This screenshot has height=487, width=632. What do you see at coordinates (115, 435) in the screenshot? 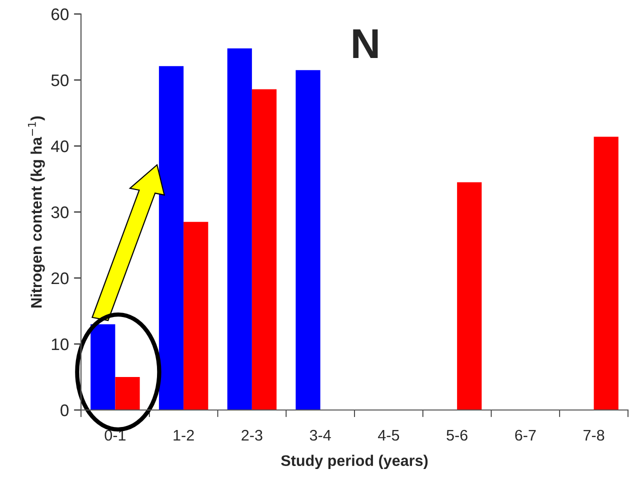
I see `x-tick-label: 0-1` at bounding box center [115, 435].